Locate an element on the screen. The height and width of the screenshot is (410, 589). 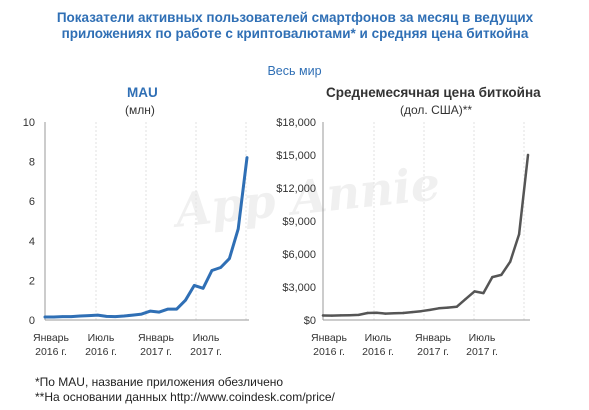
price-series-line is located at coordinates (425, 235).